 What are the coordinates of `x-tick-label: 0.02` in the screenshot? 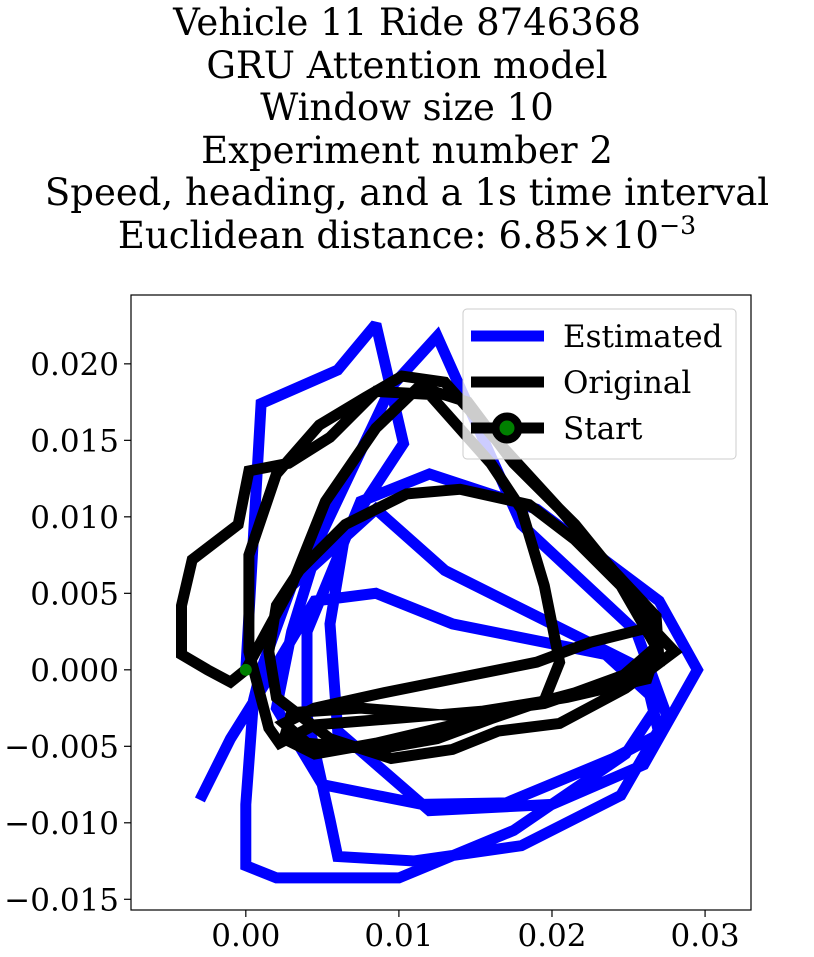 It's located at (551, 936).